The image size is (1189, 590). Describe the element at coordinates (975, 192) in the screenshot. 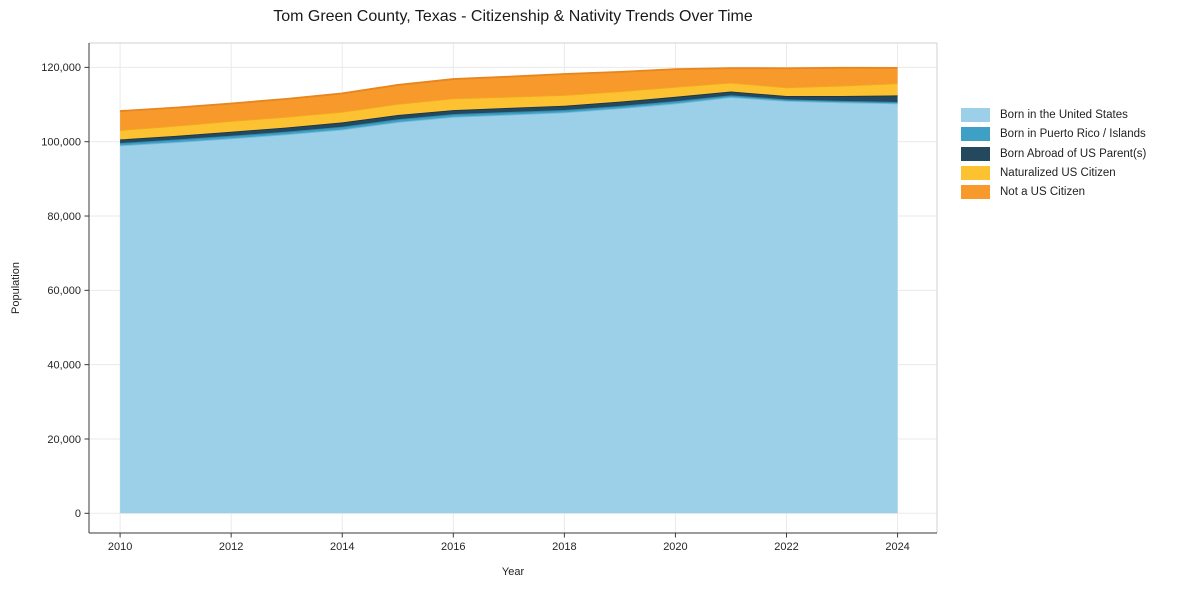

I see `legend-swatch-not-a-us-citizen` at that location.